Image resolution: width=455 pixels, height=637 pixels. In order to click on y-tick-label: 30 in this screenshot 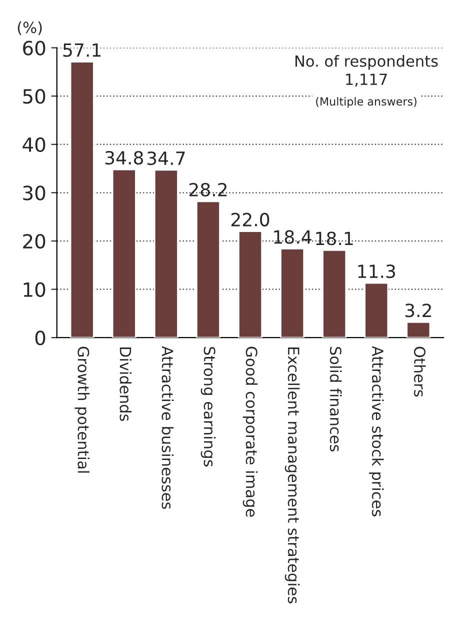, I will do `click(34, 193)`.